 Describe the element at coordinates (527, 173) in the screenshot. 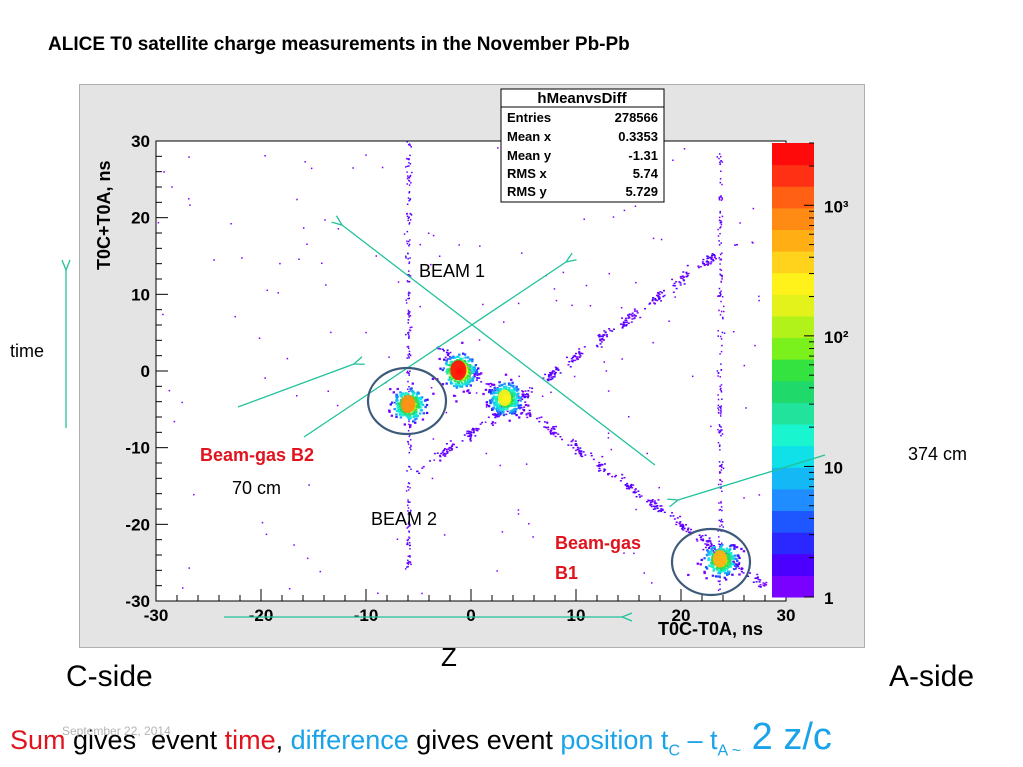

I see `stats-label-rms-x: RMS x` at that location.